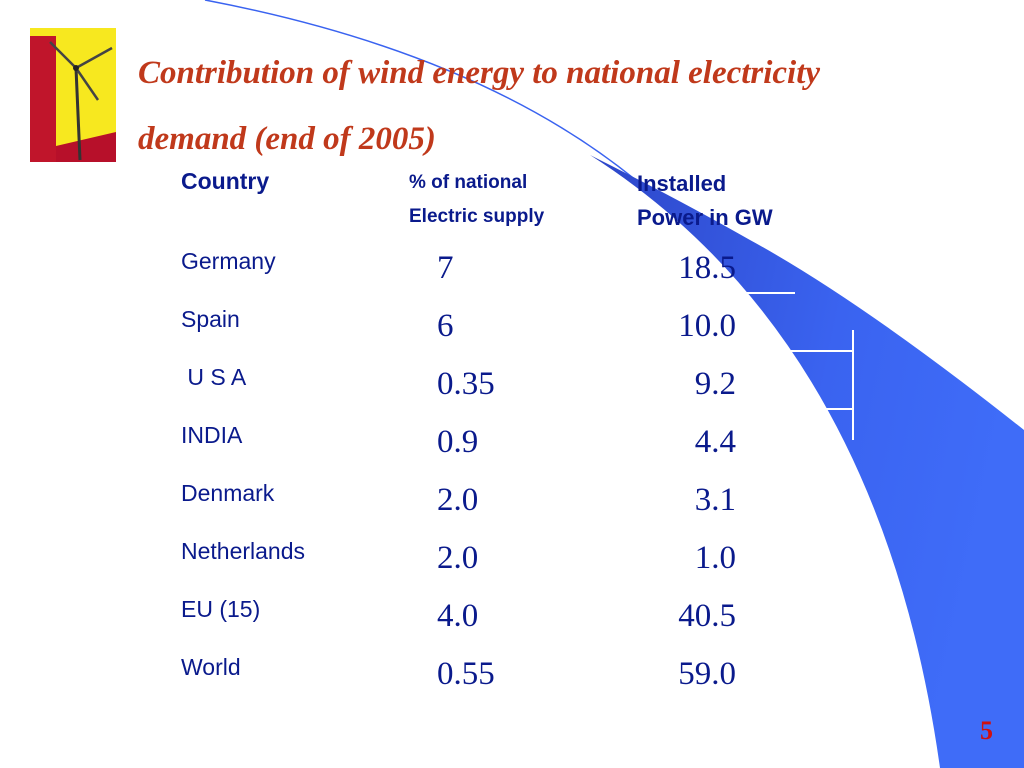  I want to click on country-cell: Netherlands, so click(243, 551).